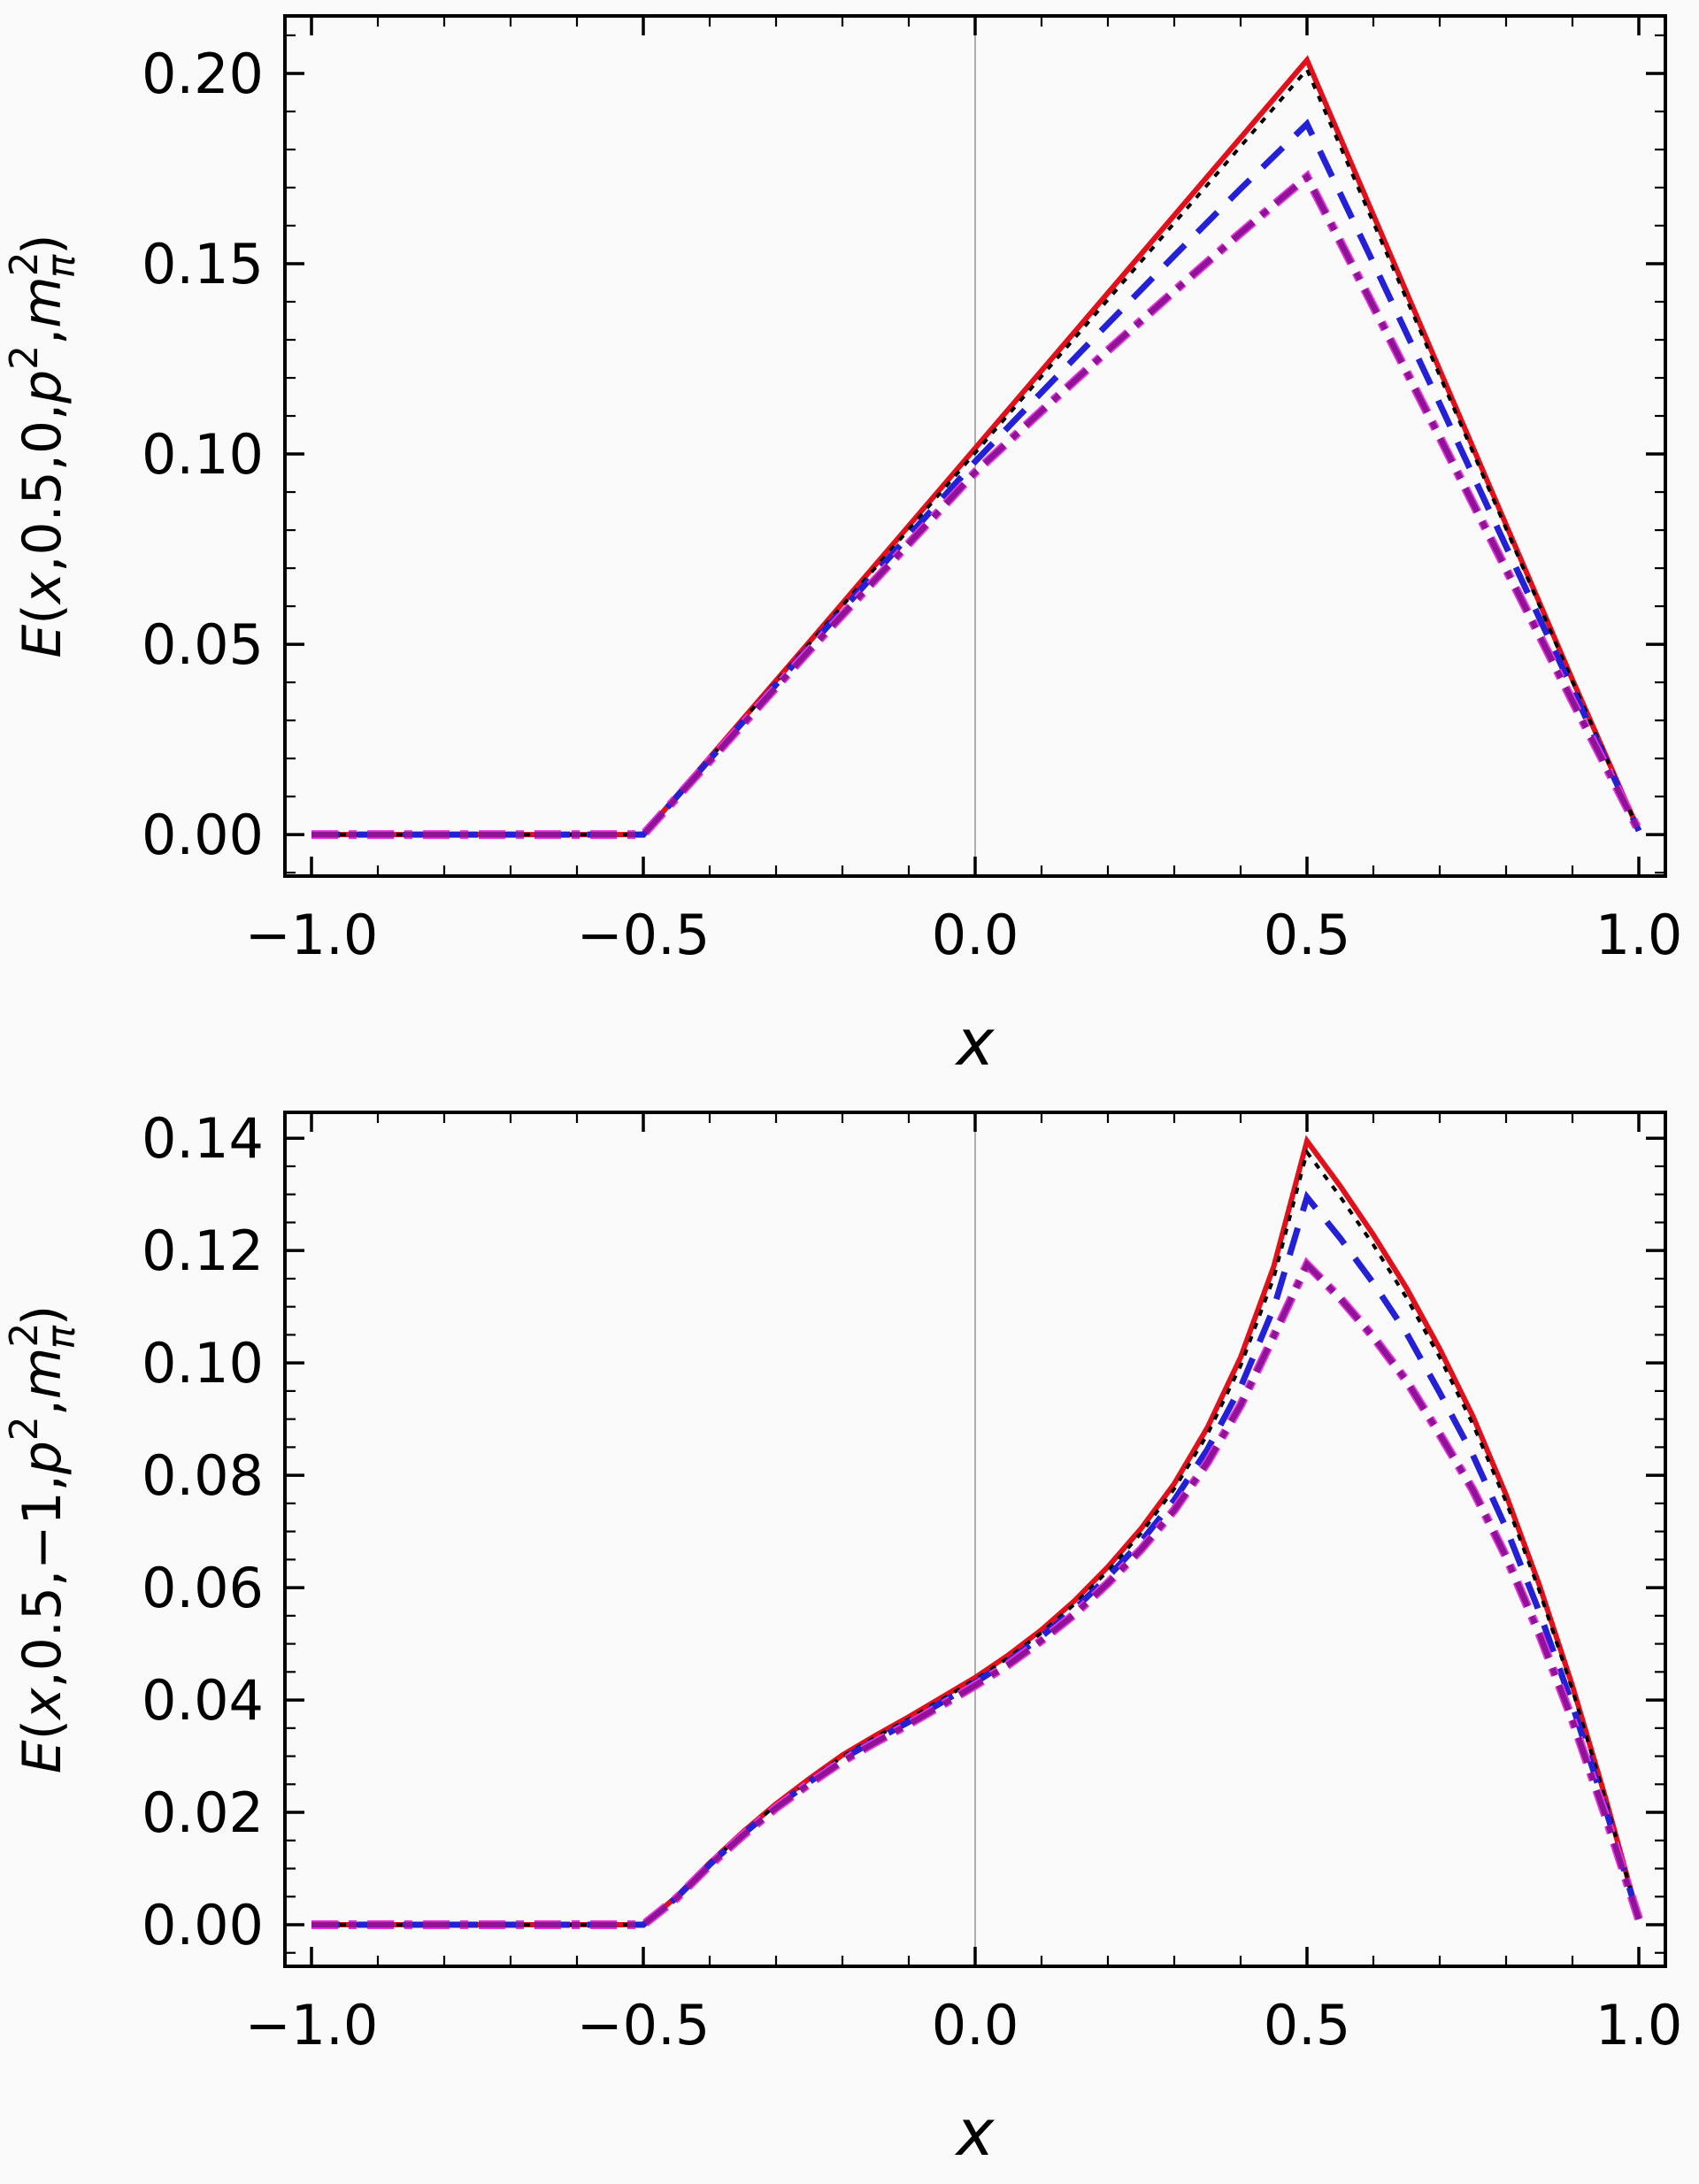  I want to click on y-axis-label: E(x,0.5,−1,p2,m2π), so click(43, 1539).